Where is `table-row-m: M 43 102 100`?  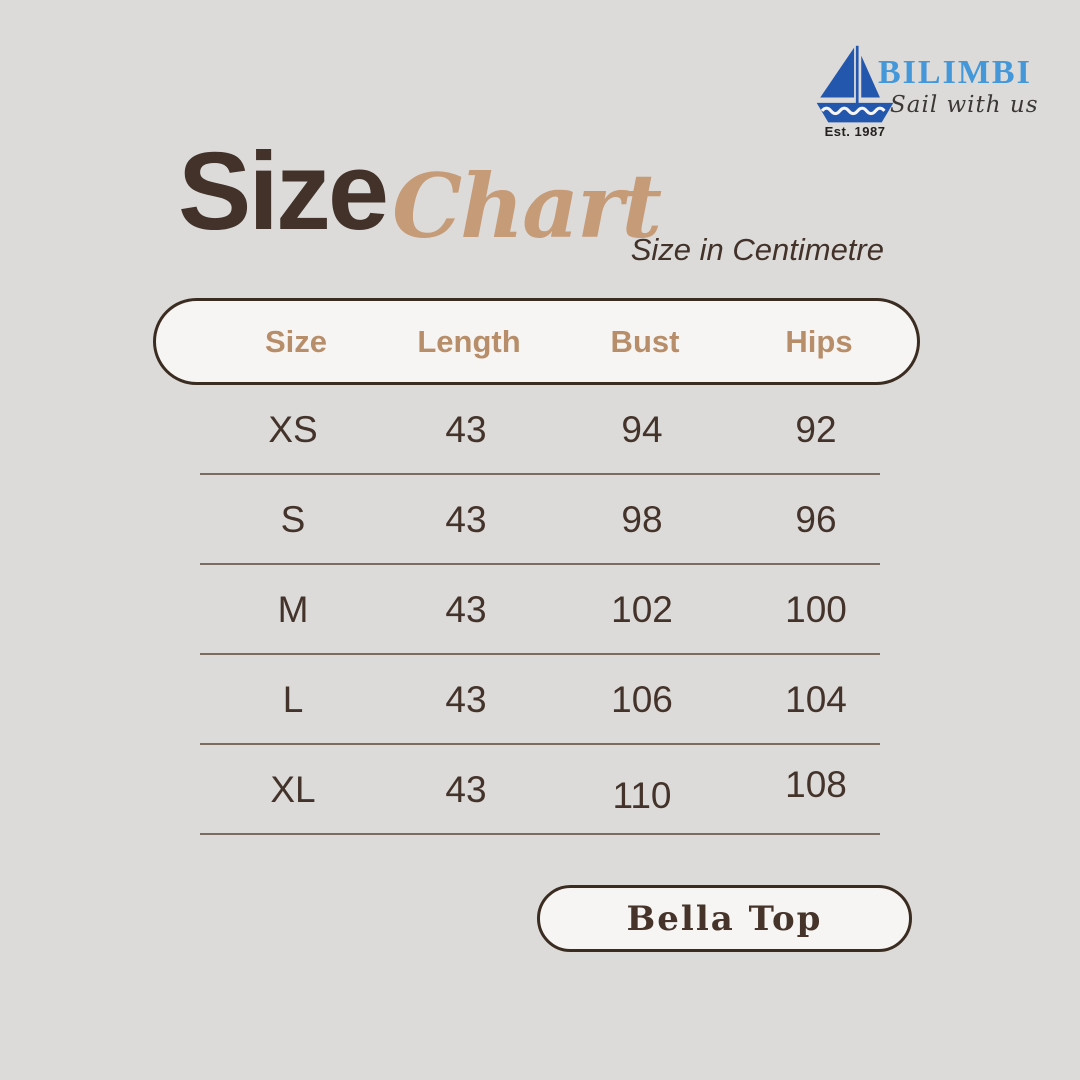 table-row-m: M 43 102 100 is located at coordinates (536, 610).